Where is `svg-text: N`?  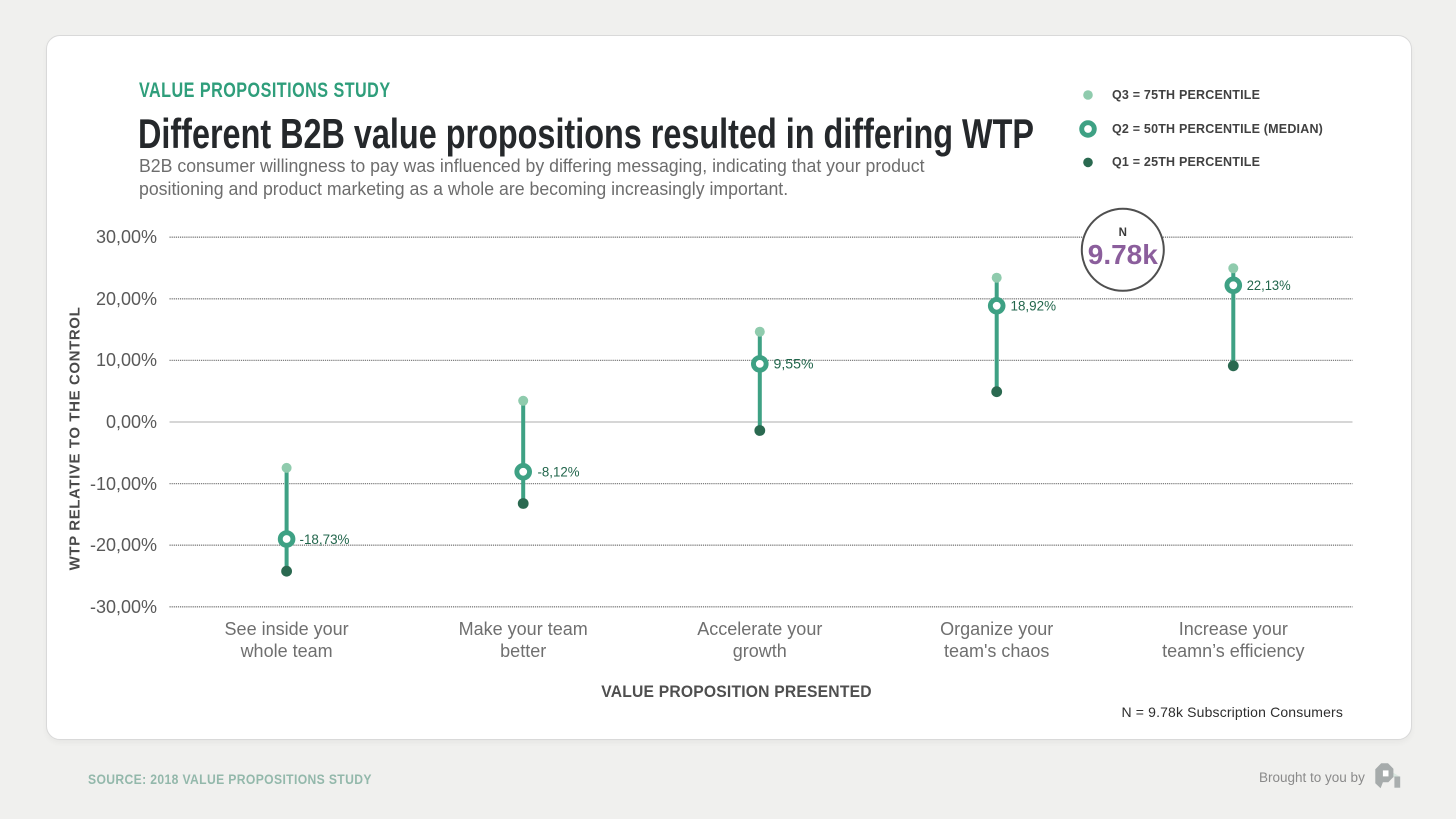 svg-text: N is located at coordinates (1123, 233).